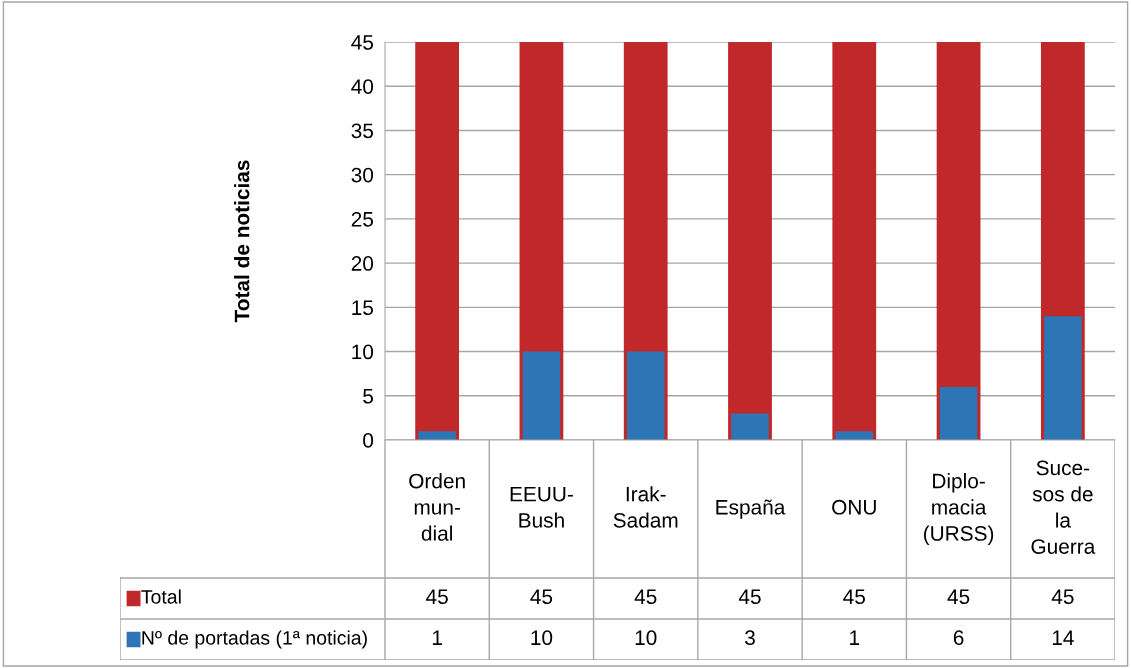 The height and width of the screenshot is (668, 1131). What do you see at coordinates (362, 175) in the screenshot?
I see `y-tick-label: 30` at bounding box center [362, 175].